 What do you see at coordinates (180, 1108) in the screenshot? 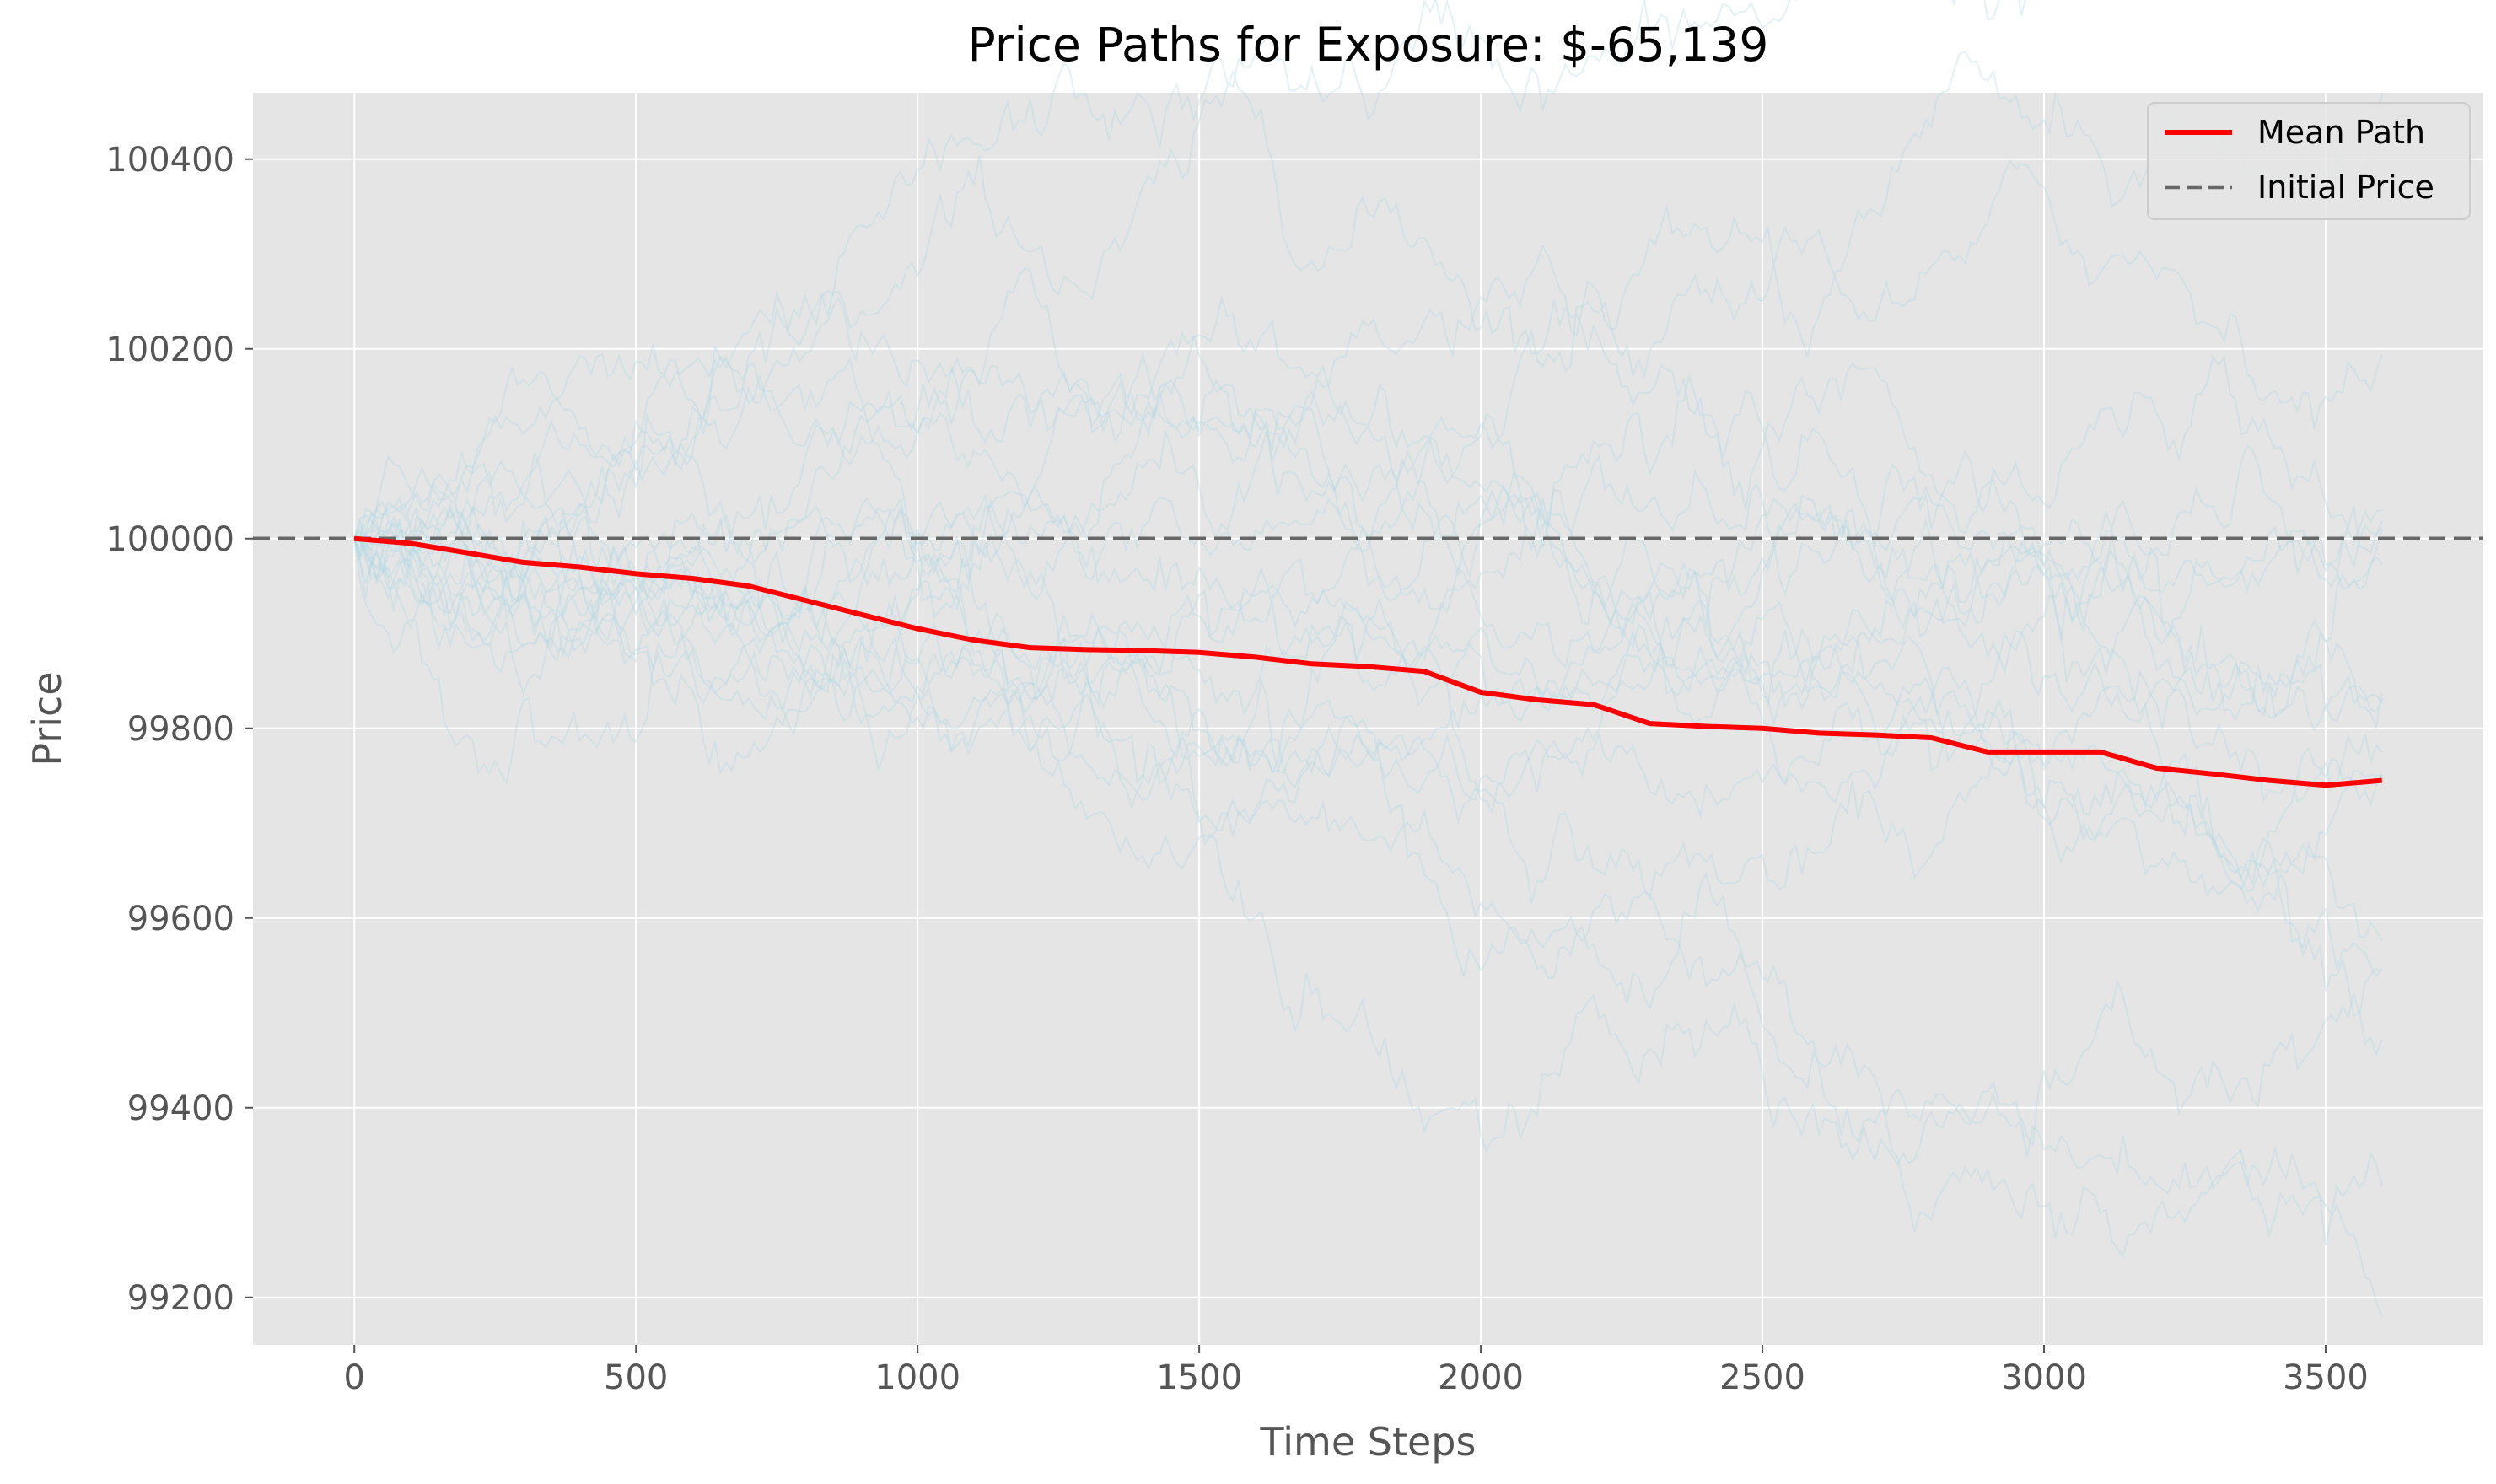
I see `y-tick-label: 99400` at bounding box center [180, 1108].